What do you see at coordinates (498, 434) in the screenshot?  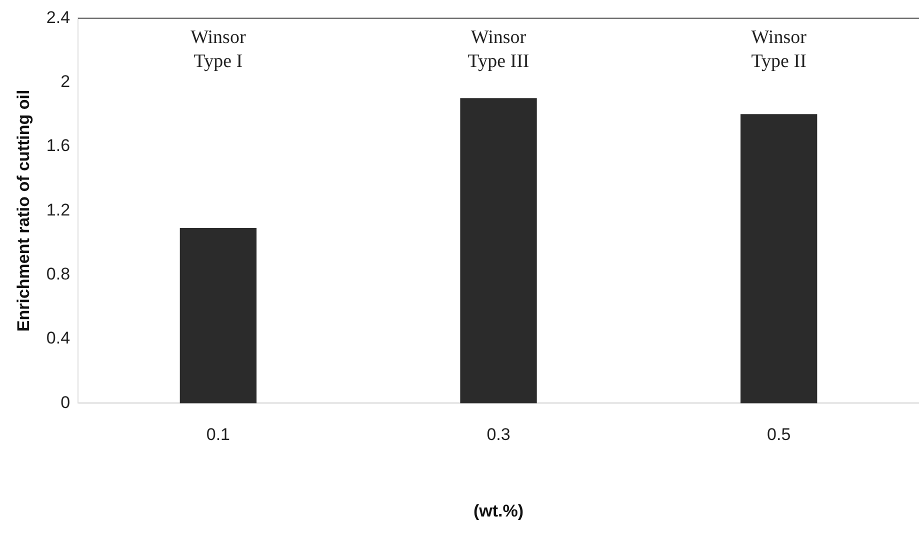 I see `x-tick-label: 0.3` at bounding box center [498, 434].